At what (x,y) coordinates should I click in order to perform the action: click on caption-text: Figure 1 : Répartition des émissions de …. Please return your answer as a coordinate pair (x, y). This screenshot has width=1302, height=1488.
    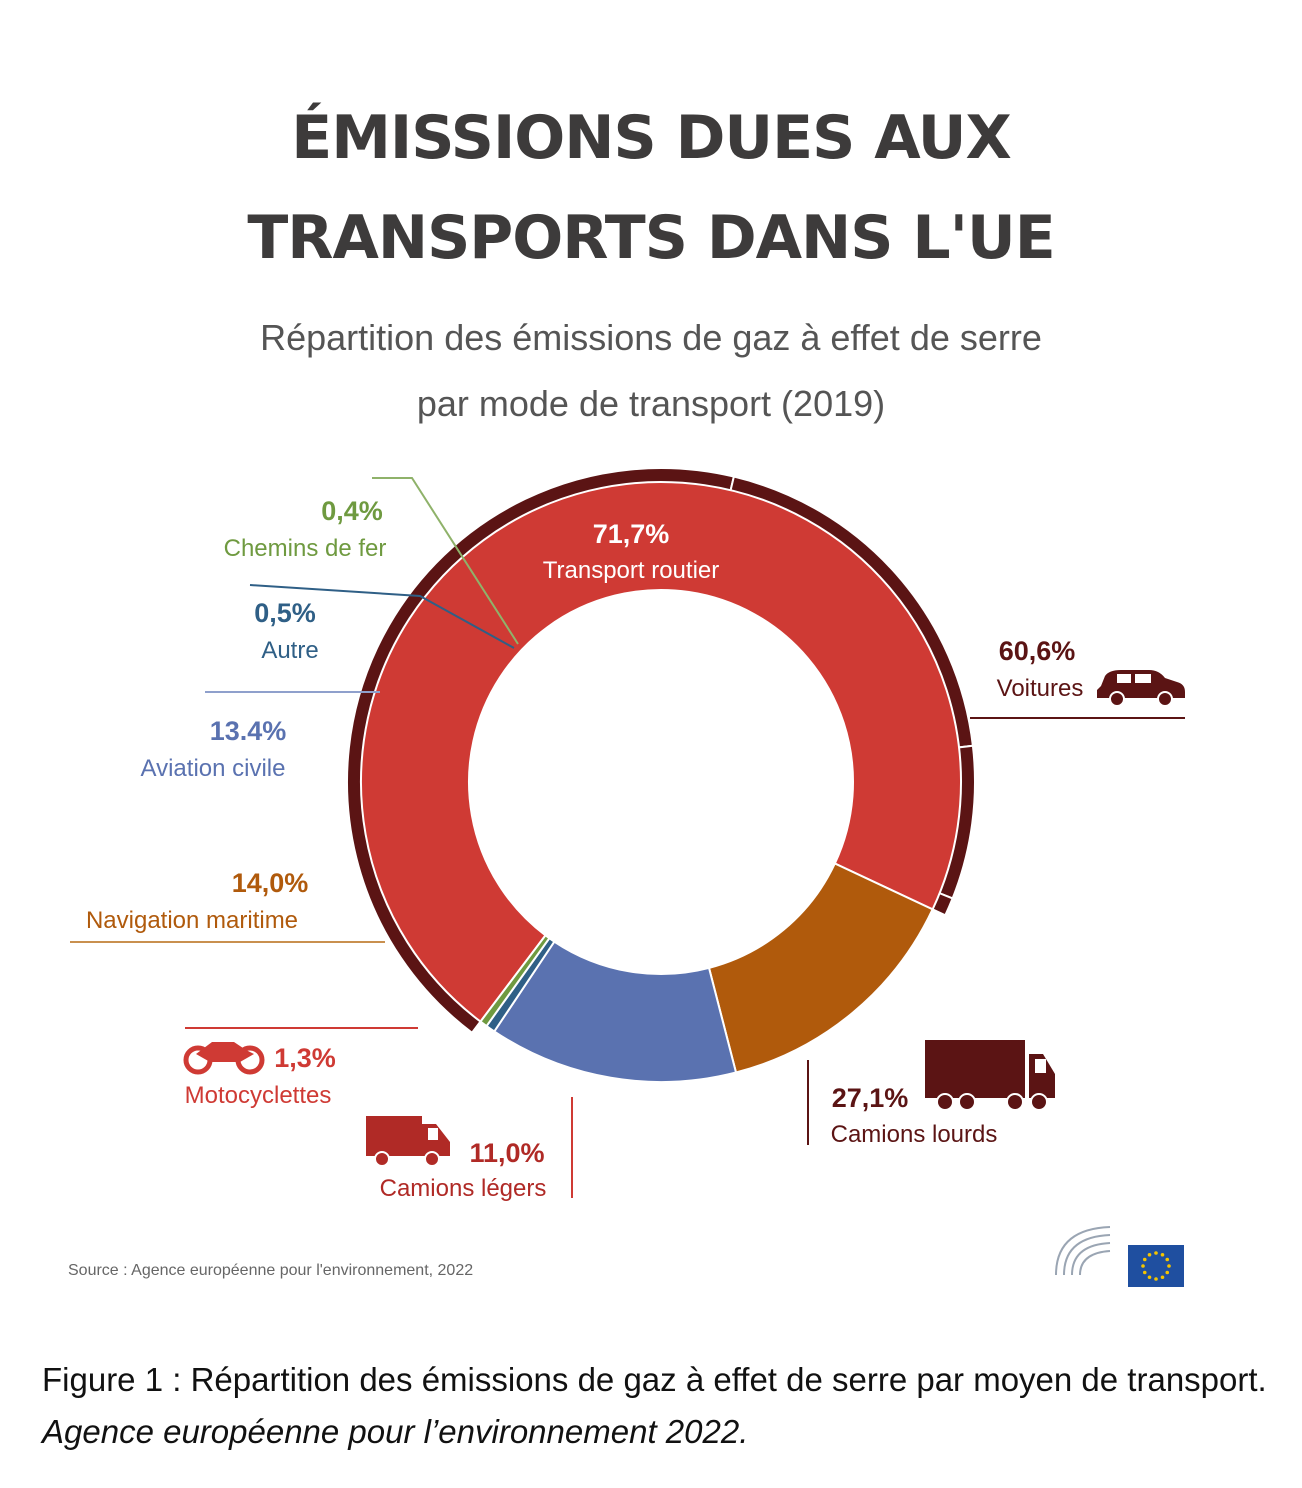
    Looking at the image, I should click on (654, 1379).